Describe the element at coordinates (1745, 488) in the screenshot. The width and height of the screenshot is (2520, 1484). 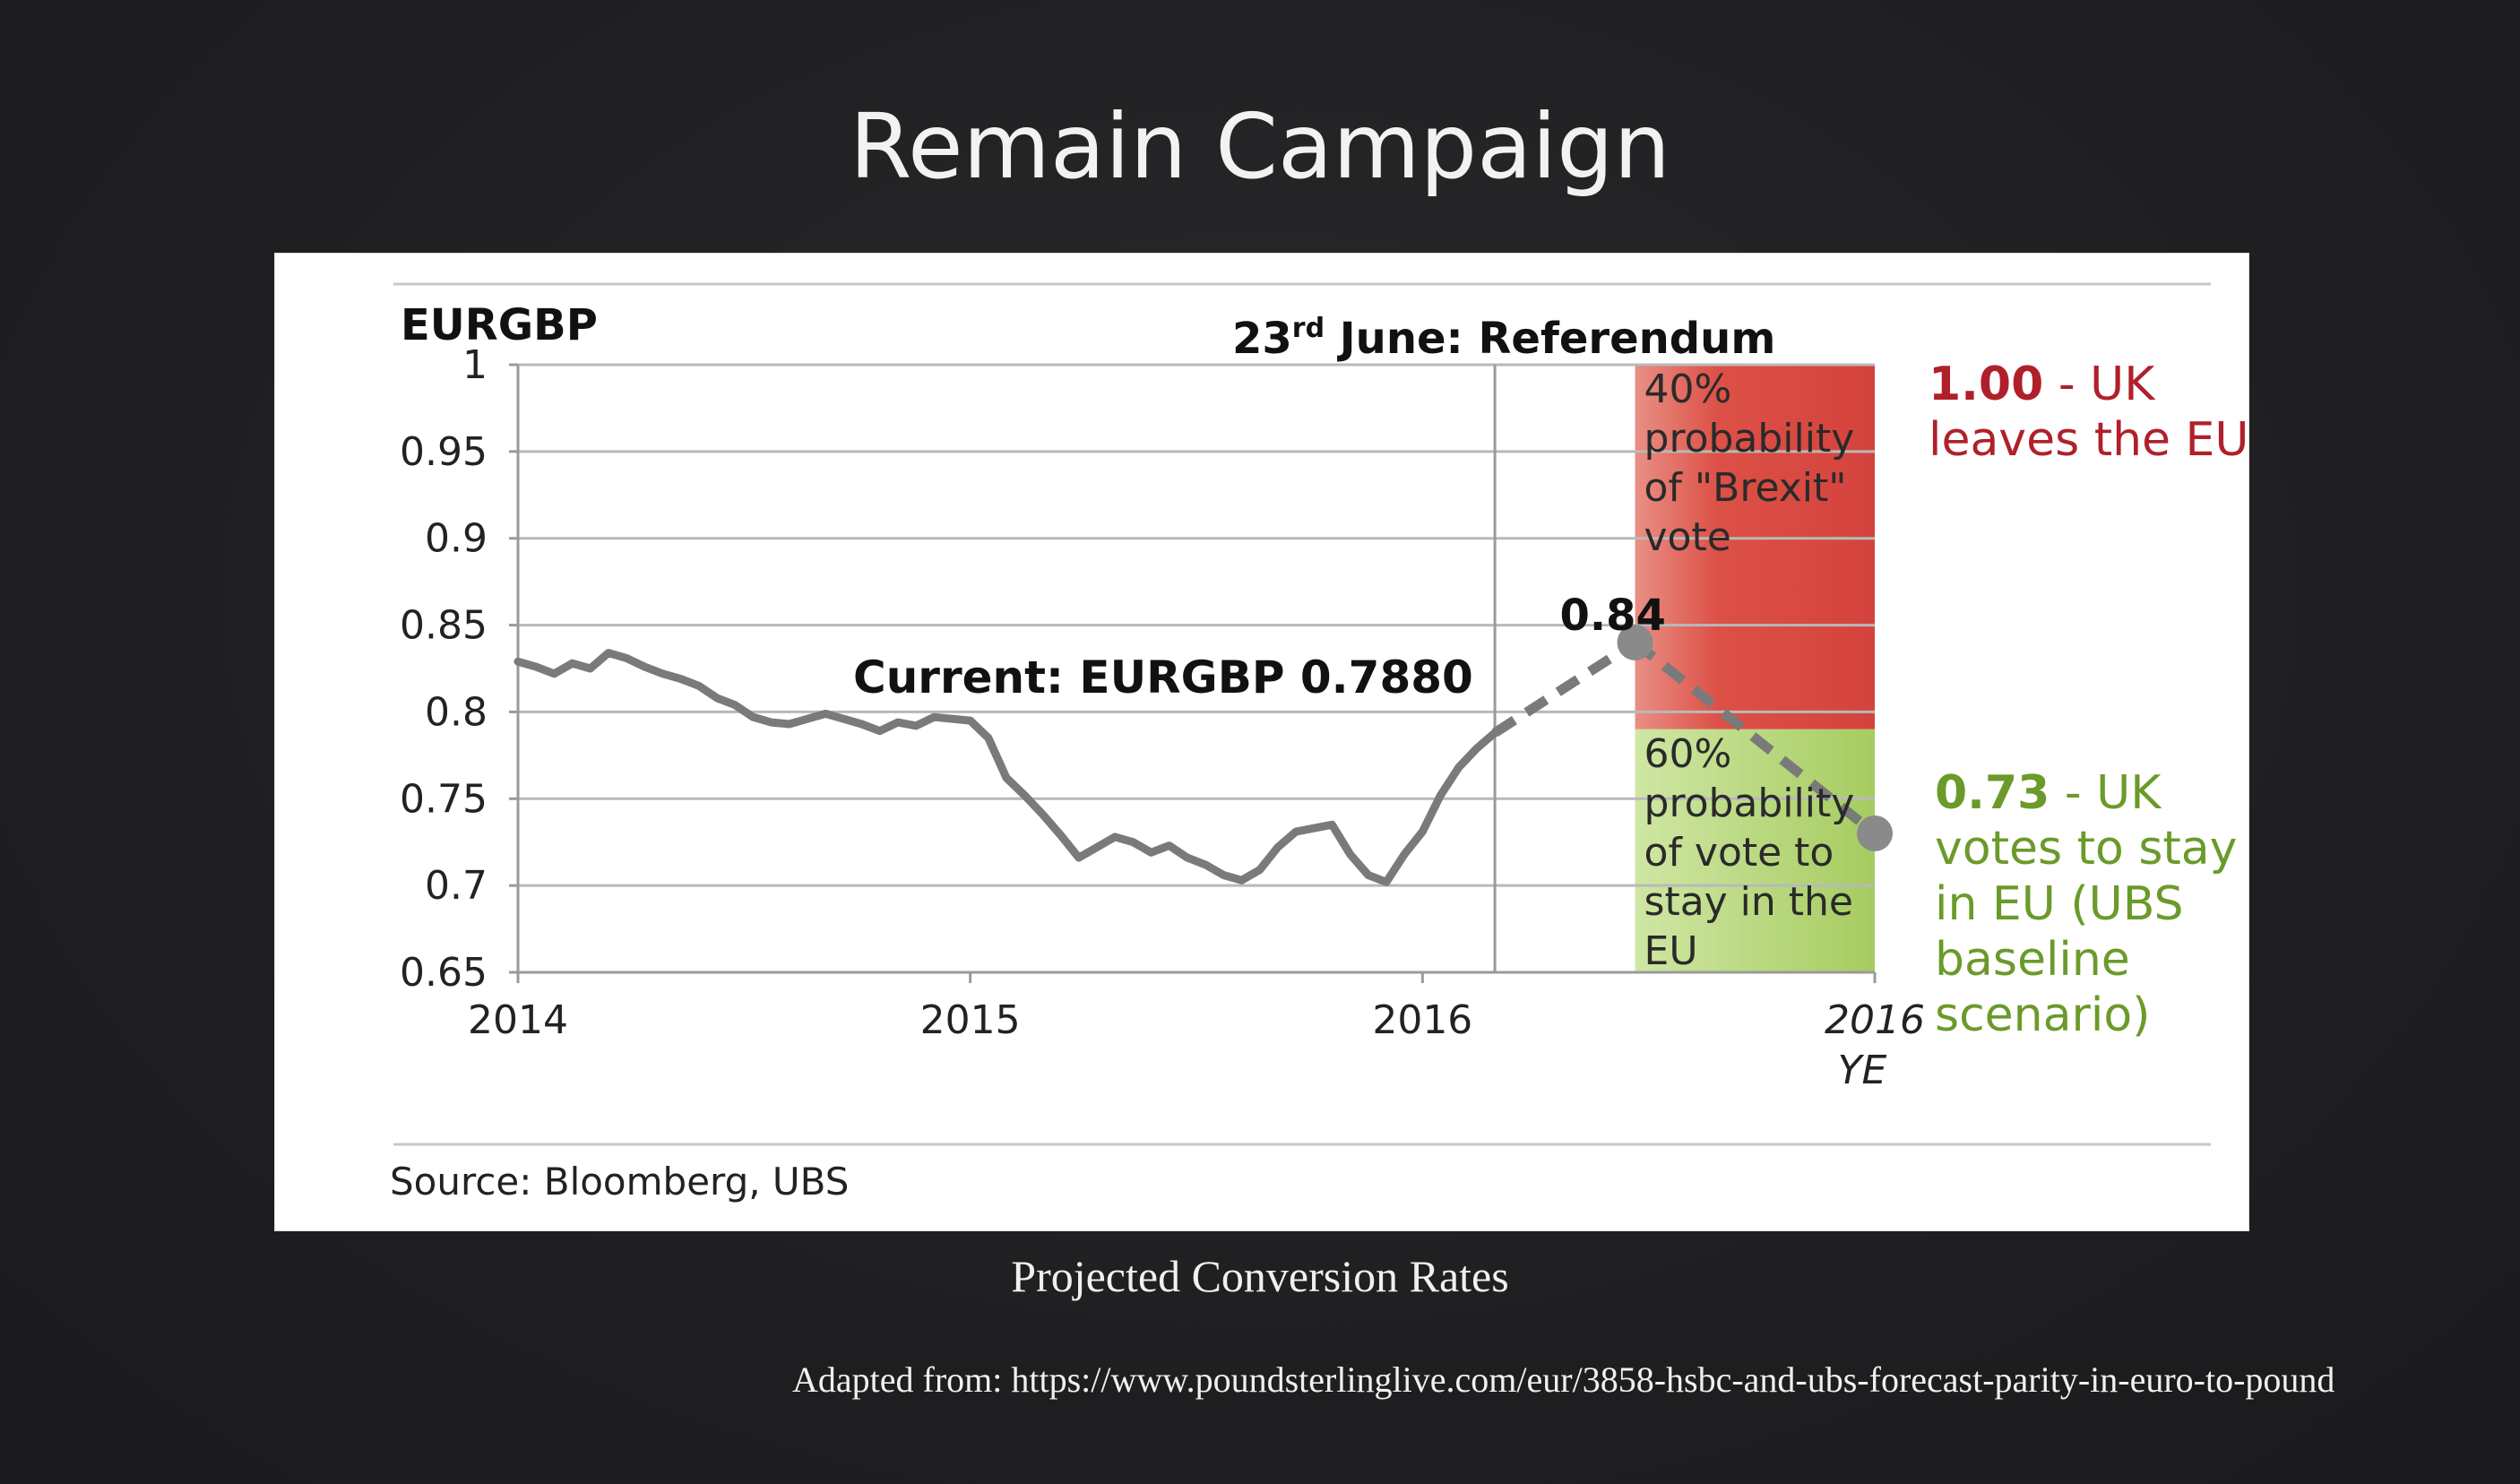
I see `band-label-line: of "Brexit"` at that location.